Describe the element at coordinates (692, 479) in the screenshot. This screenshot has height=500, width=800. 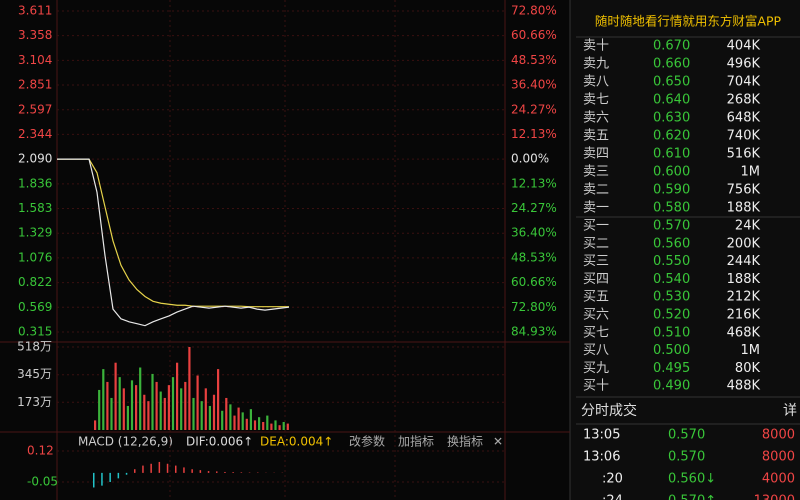
I see `trade-price: 0.560↓` at that location.